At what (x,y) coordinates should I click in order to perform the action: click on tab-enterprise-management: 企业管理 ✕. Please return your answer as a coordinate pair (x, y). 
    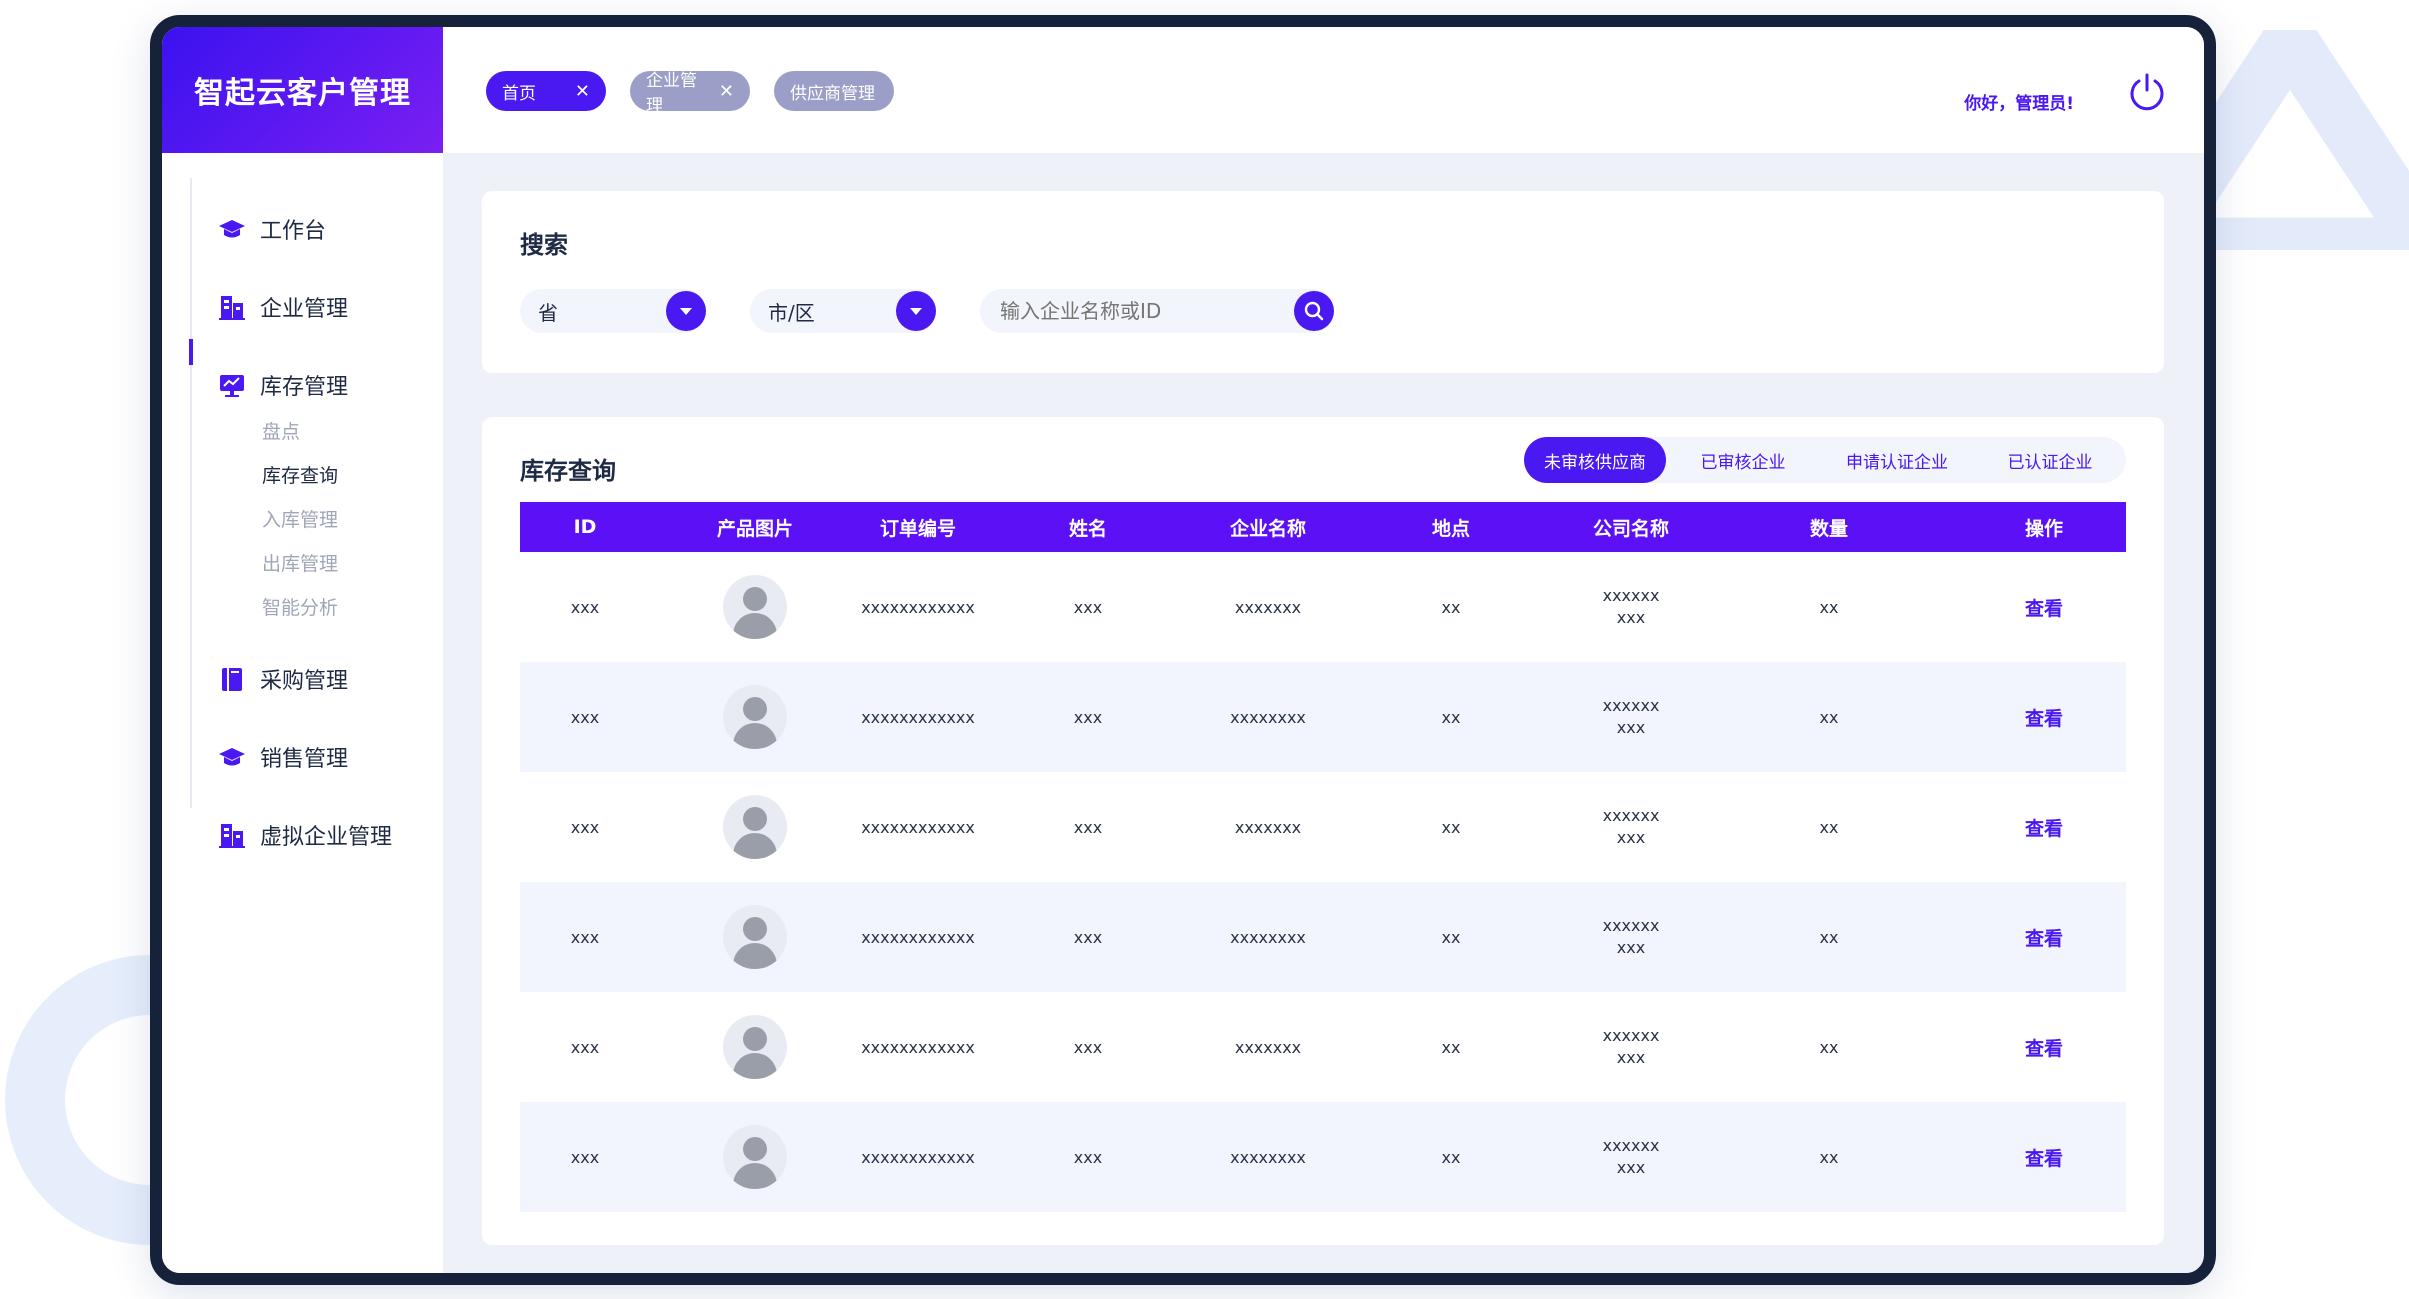
    Looking at the image, I should click on (690, 93).